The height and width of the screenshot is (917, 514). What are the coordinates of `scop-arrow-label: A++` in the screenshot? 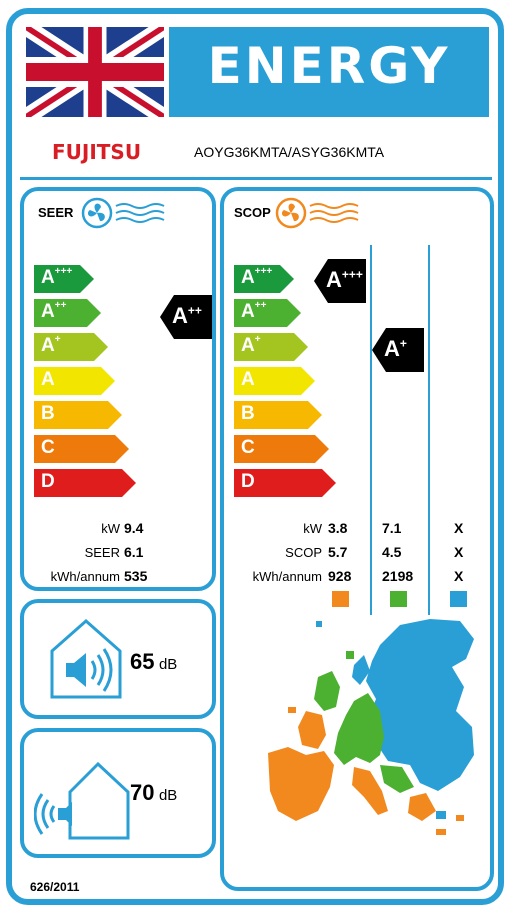 It's located at (254, 310).